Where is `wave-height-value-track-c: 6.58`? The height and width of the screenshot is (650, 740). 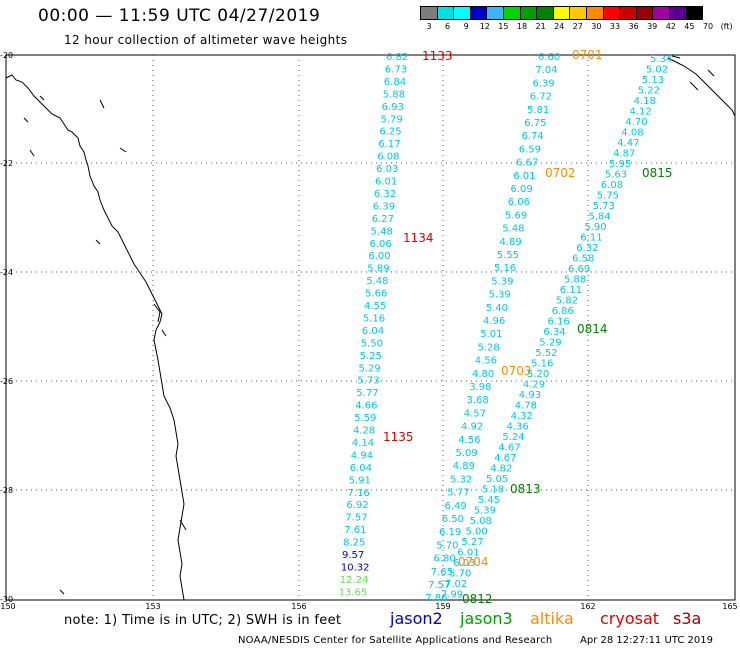 wave-height-value-track-c: 6.58 is located at coordinates (583, 259).